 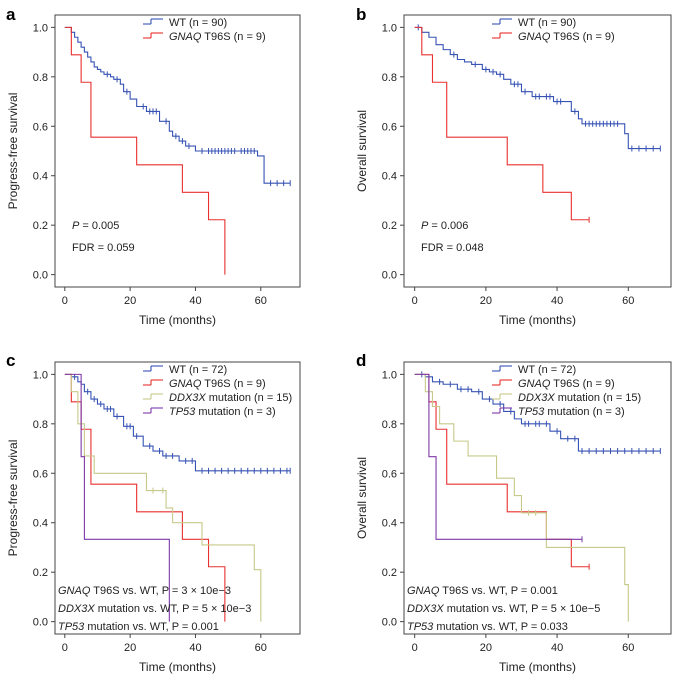 I want to click on stat-annotation: GNAQ T96S vs. WT, P = 3 × 10e−3, so click(x=144, y=591).